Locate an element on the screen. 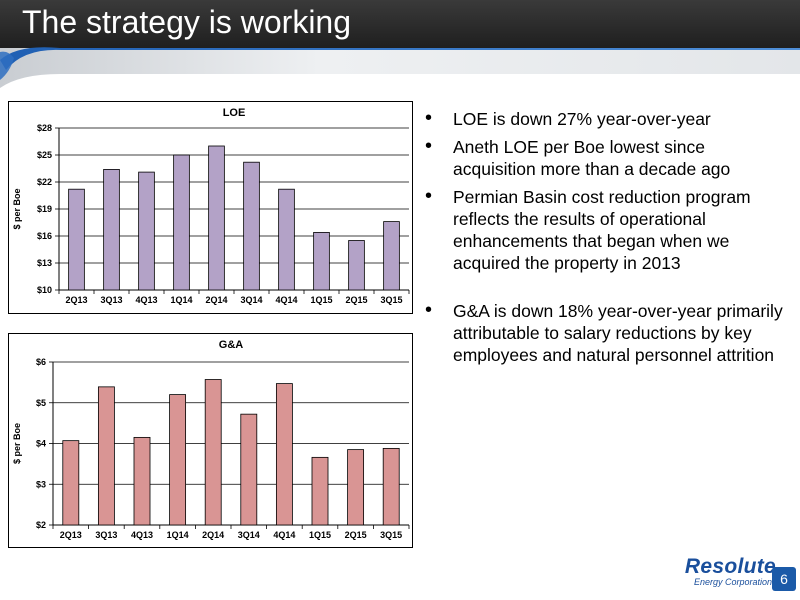  y-tick-label: $3 is located at coordinates (41, 484).